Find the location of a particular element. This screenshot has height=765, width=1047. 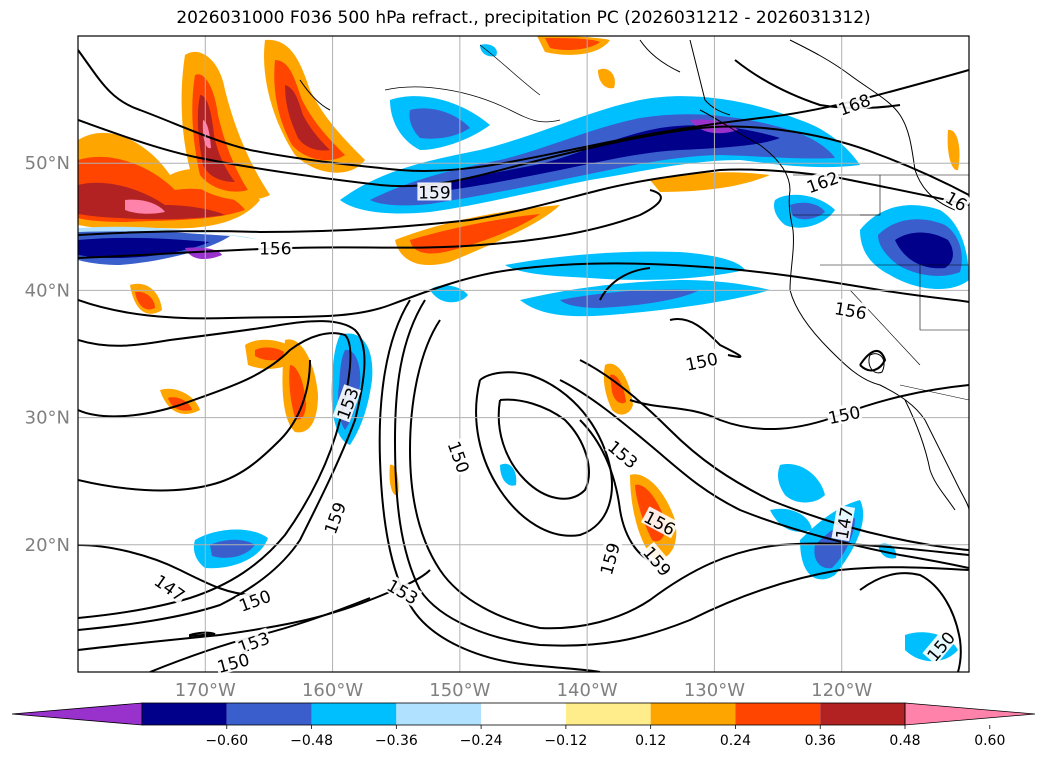

thin-contours is located at coordinates (472, 83).